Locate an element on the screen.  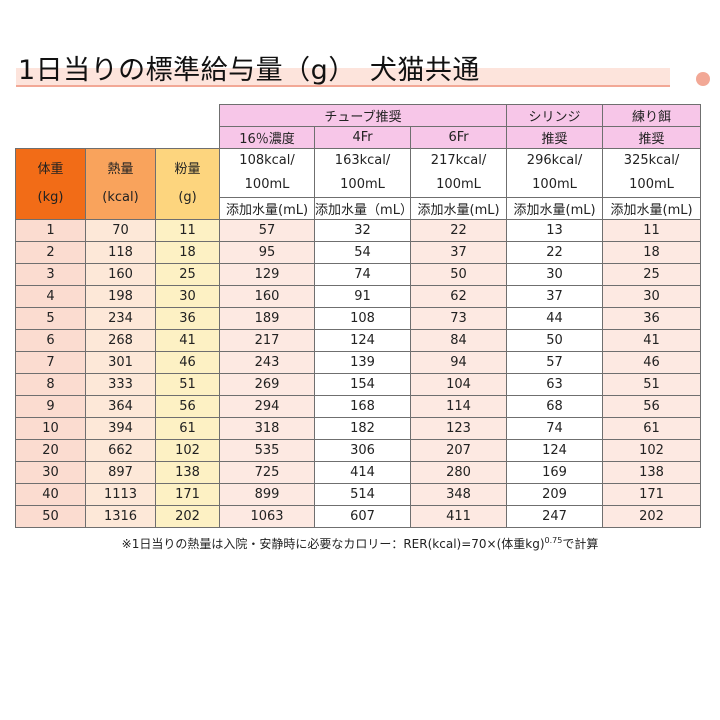
title-area: 1日当りの標準給与量（g） 犬猫共通 is located at coordinates (363, 70).